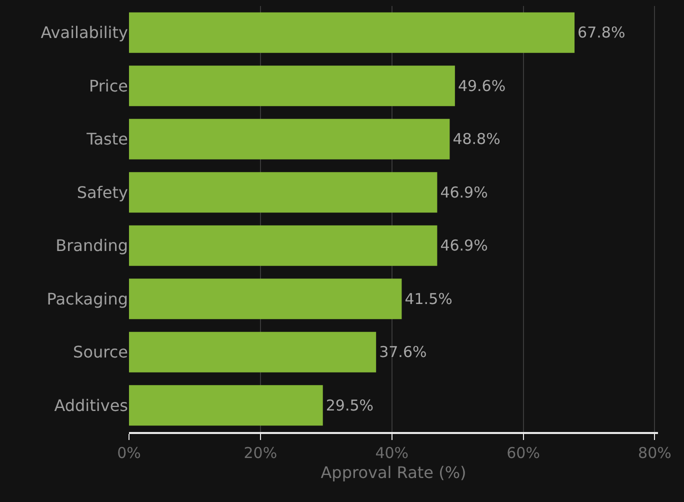  What do you see at coordinates (91, 405) in the screenshot?
I see `y-tick-label: Additives` at bounding box center [91, 405].